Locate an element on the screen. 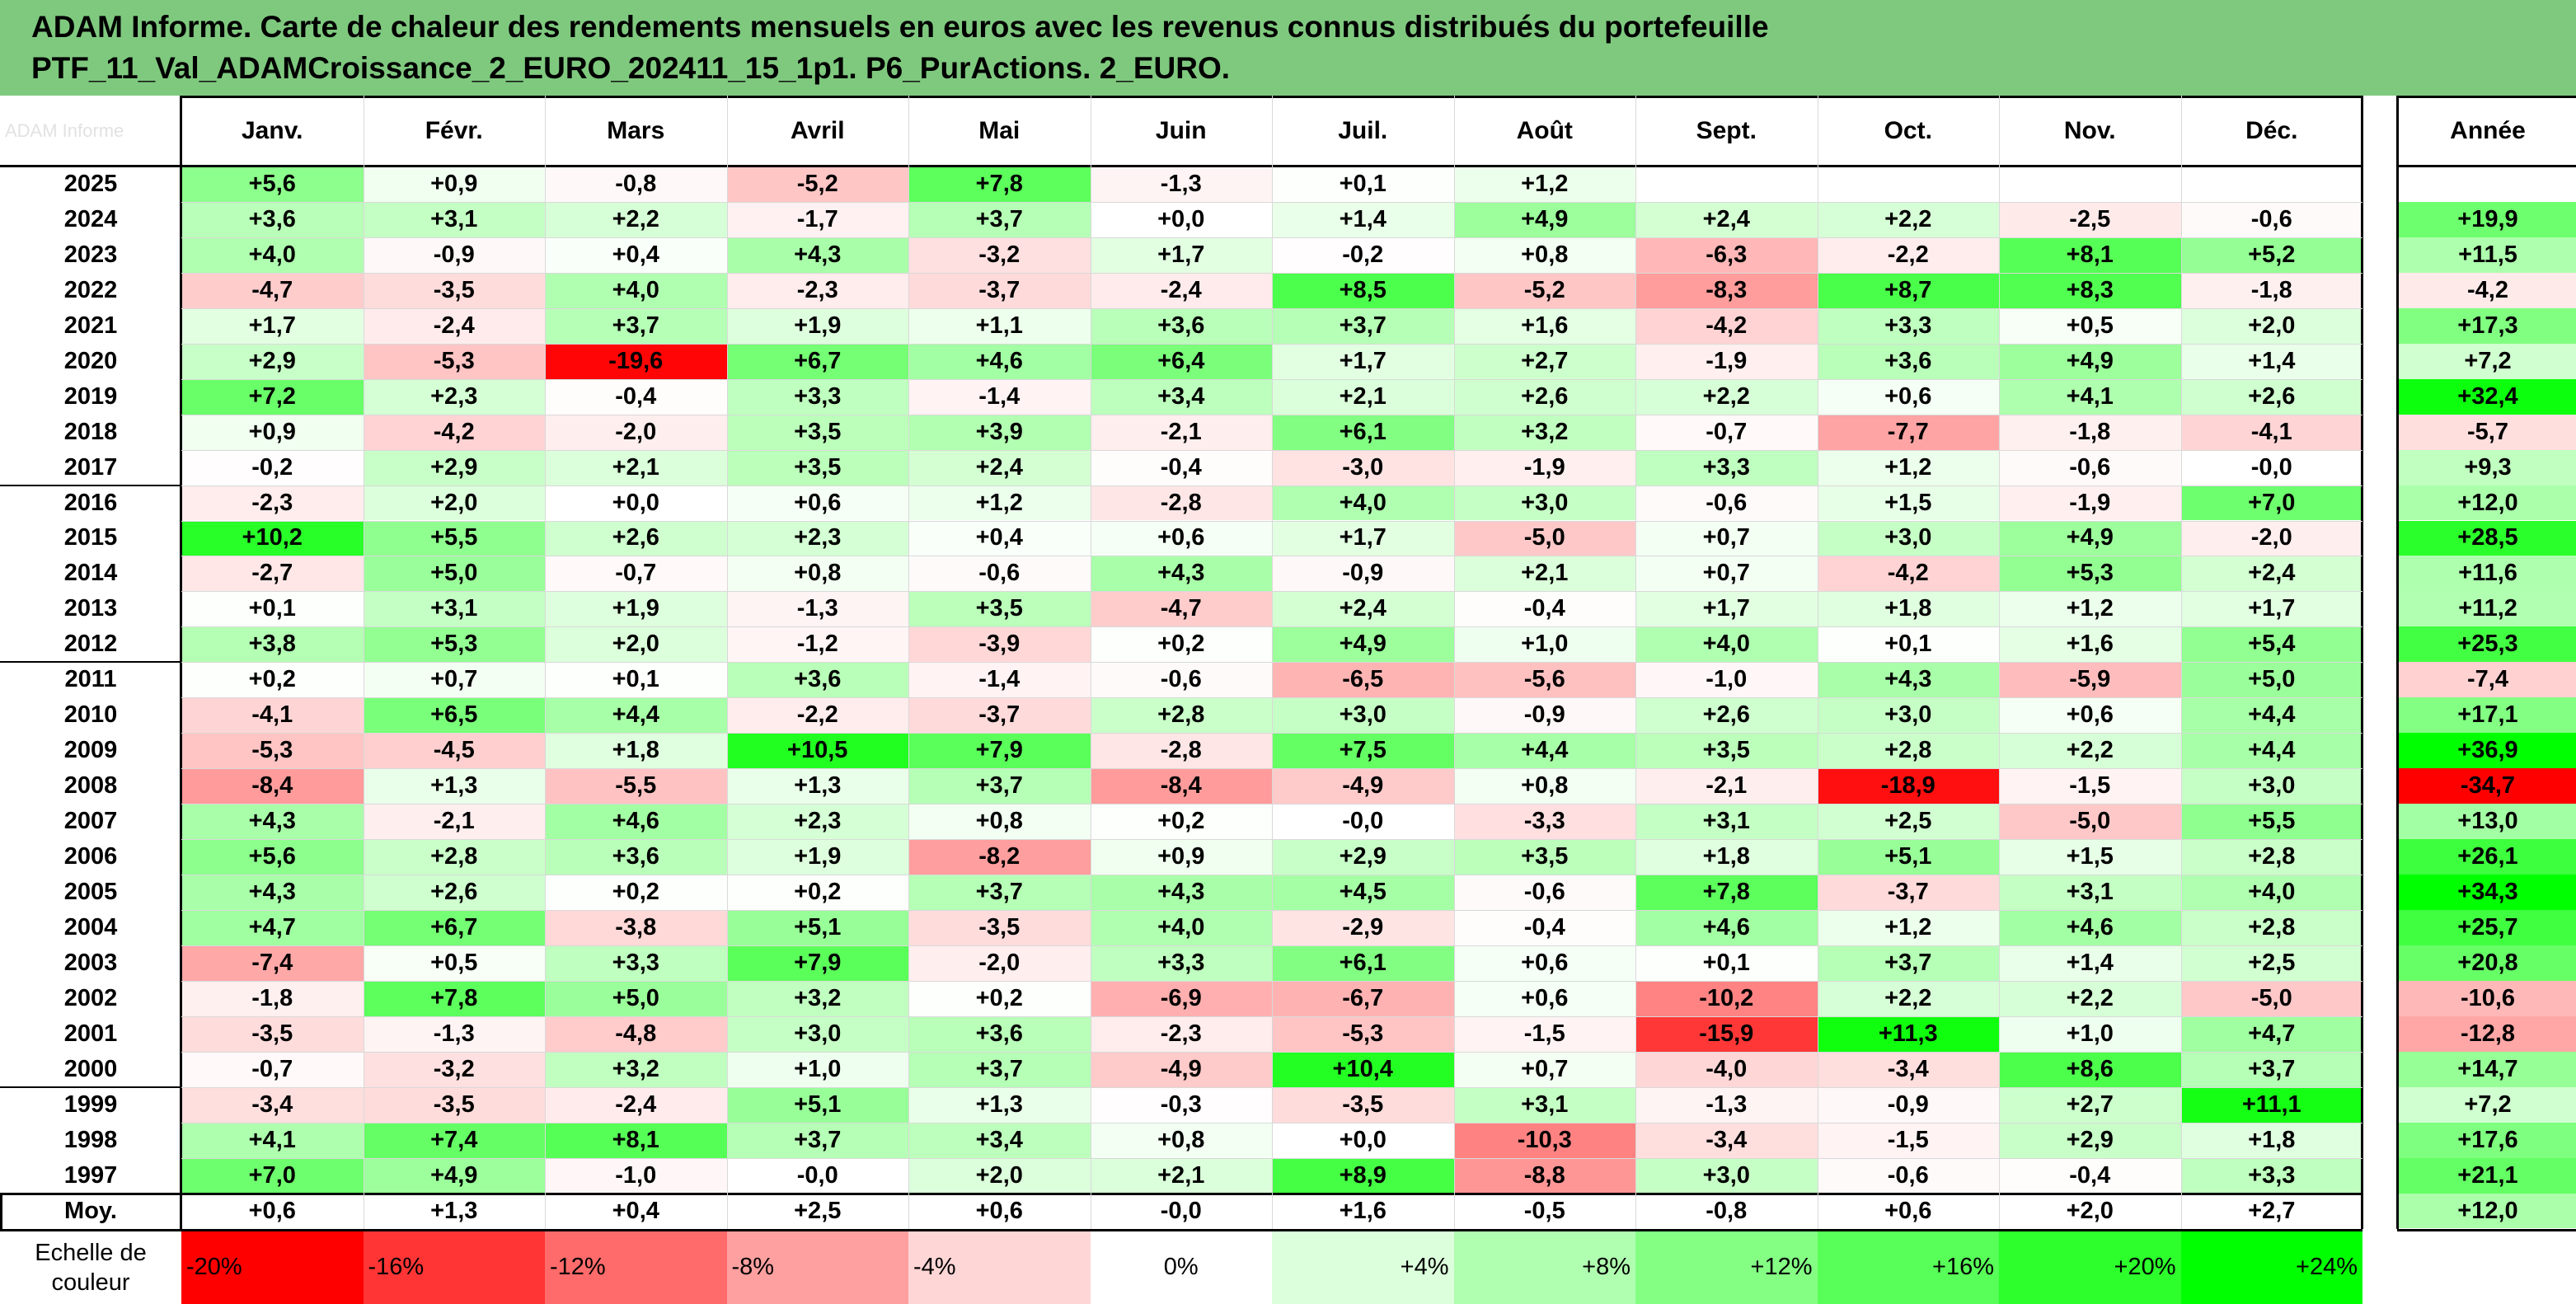 Image resolution: width=2576 pixels, height=1304 pixels. heatmap-cell: -1,8 is located at coordinates (273, 998).